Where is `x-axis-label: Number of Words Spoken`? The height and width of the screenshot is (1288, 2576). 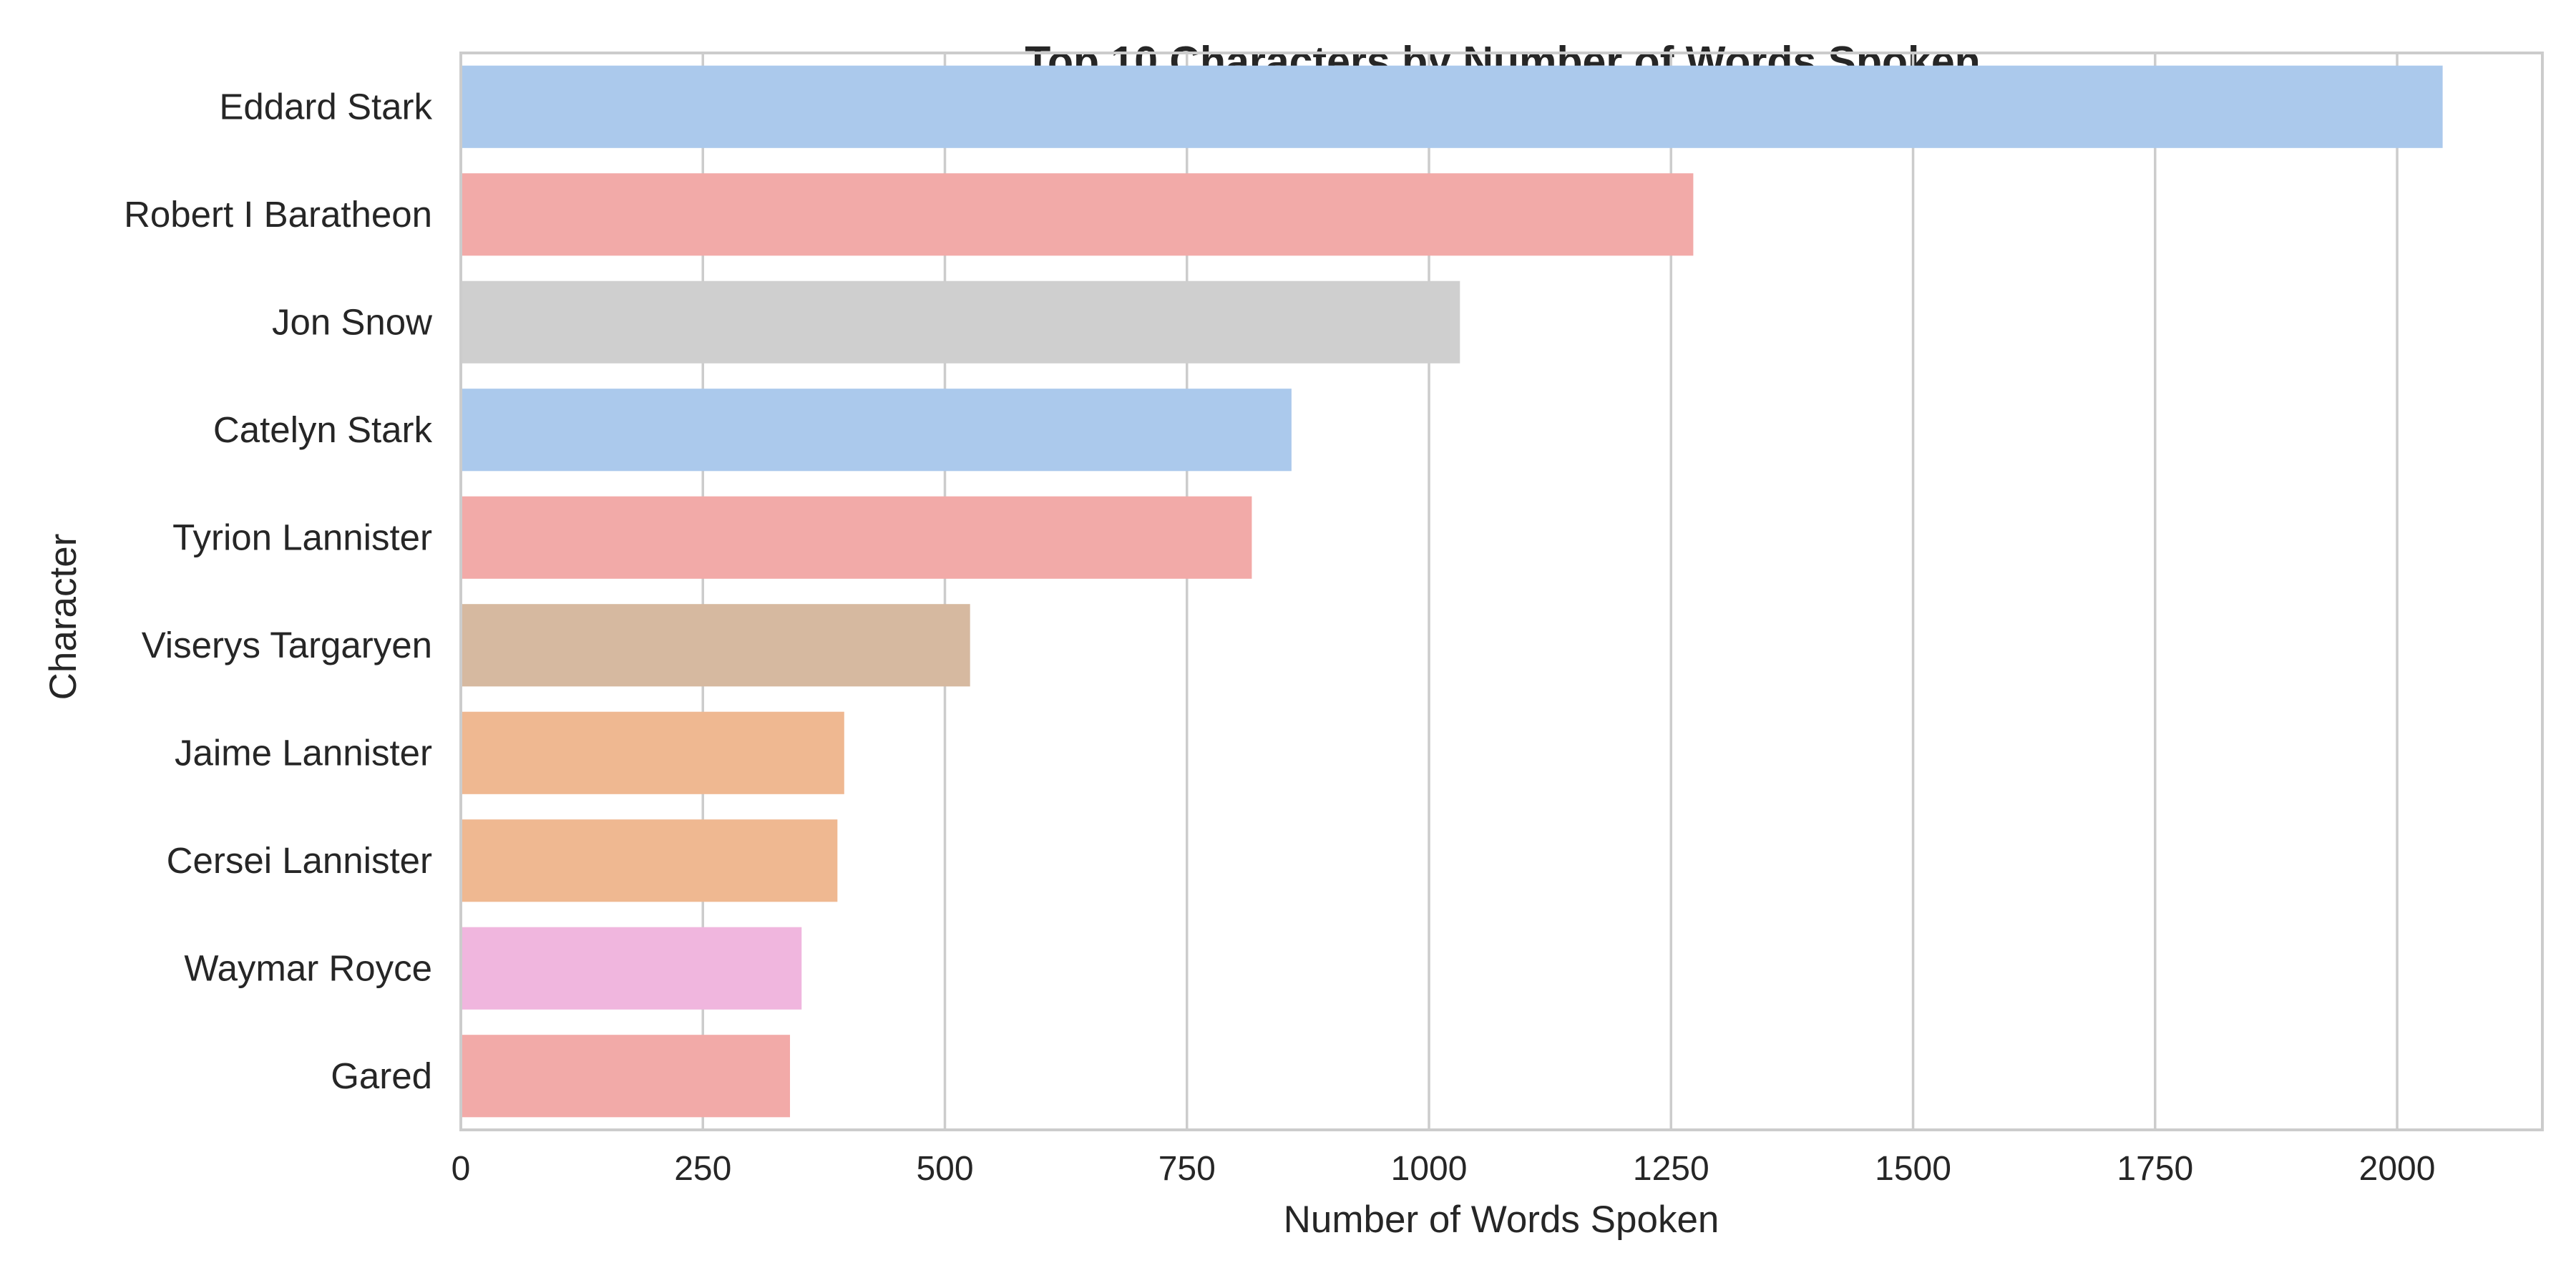 x-axis-label: Number of Words Spoken is located at coordinates (1501, 1220).